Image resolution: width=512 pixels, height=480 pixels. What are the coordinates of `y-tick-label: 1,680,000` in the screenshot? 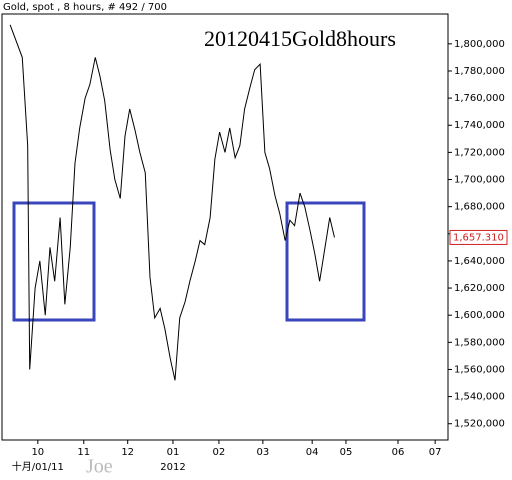 It's located at (479, 207).